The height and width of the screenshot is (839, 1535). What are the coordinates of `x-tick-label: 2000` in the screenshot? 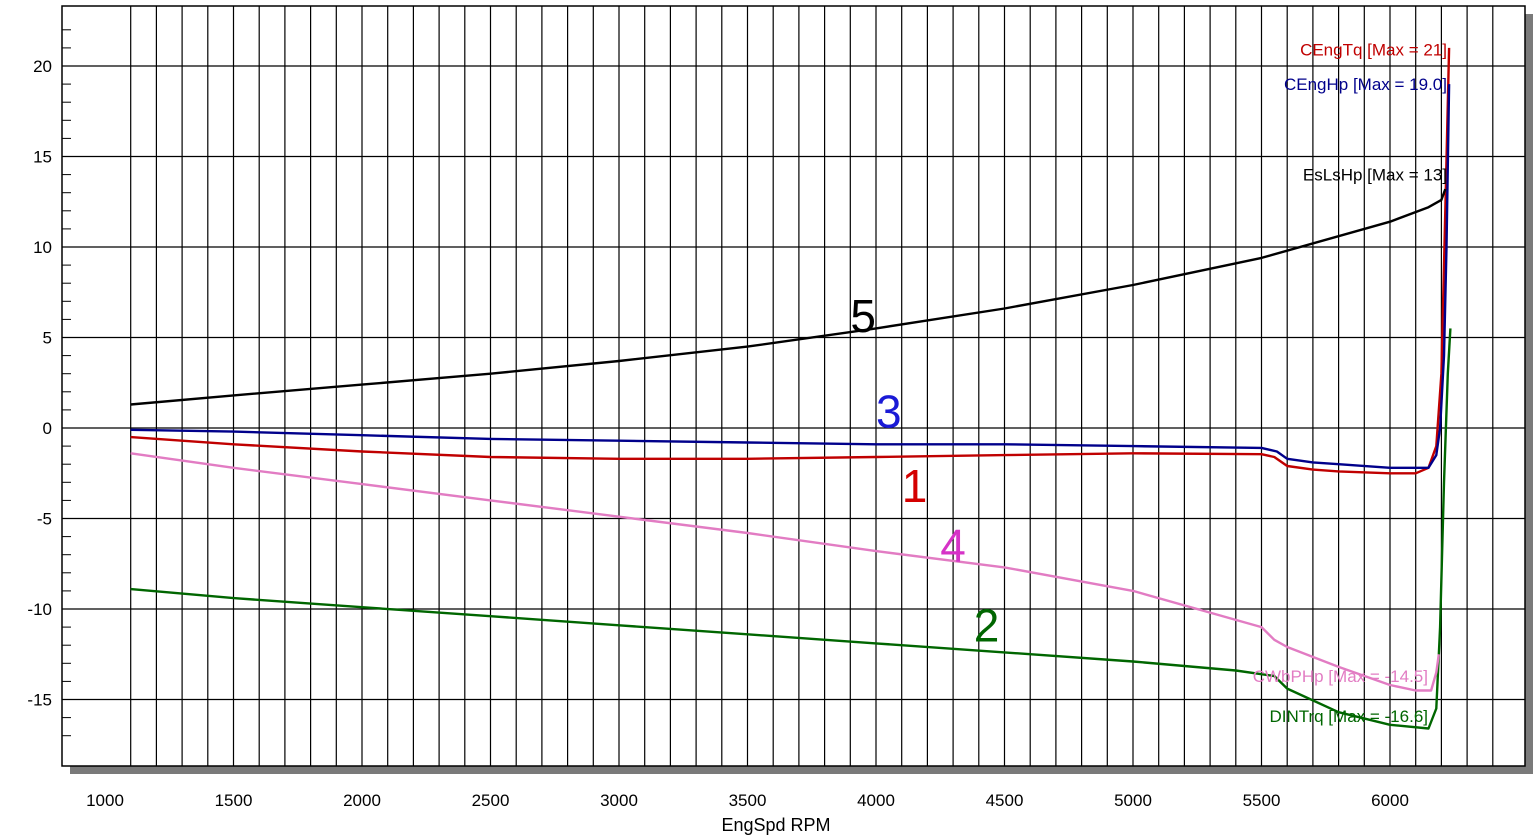 It's located at (362, 800).